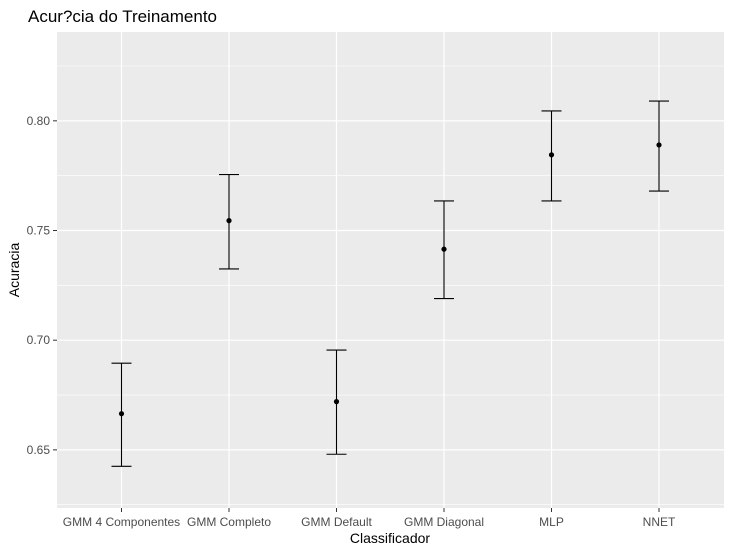 The height and width of the screenshot is (553, 731). Describe the element at coordinates (14, 270) in the screenshot. I see `y-axis-title: Acuracia` at that location.